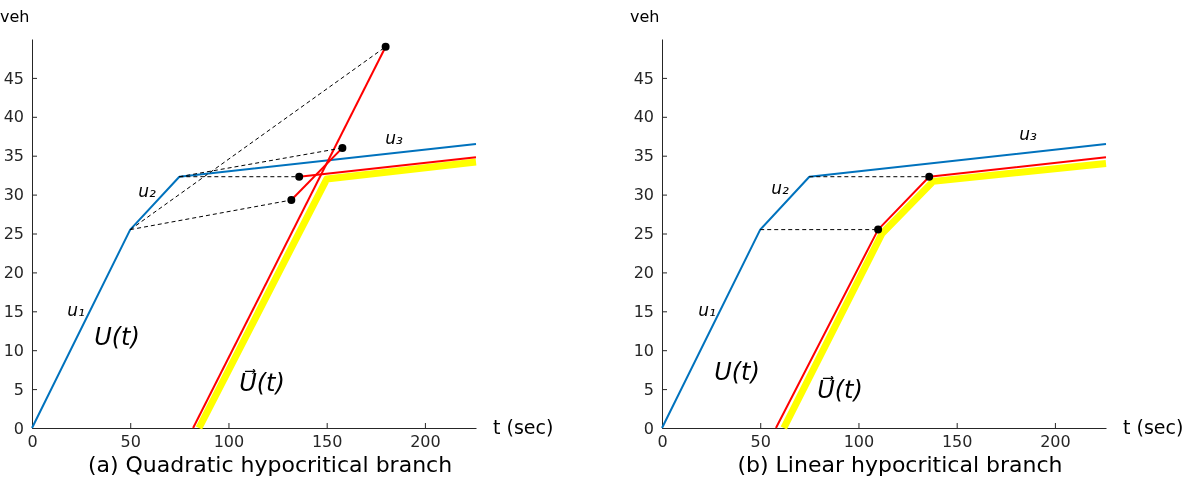 The width and height of the screenshot is (1193, 502). I want to click on text: (a) Quadratic hypocritical branch, so click(270, 464).